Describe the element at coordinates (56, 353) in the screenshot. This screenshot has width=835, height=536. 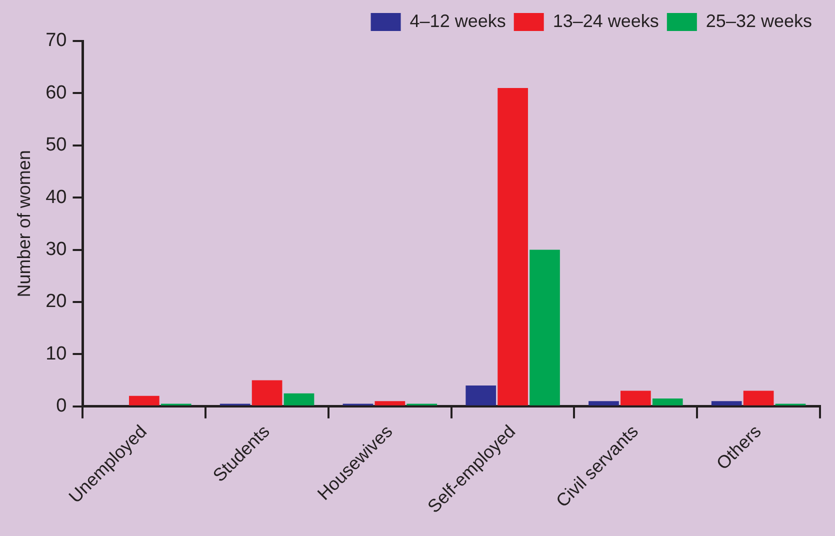
I see `y-tick-label: 10` at that location.